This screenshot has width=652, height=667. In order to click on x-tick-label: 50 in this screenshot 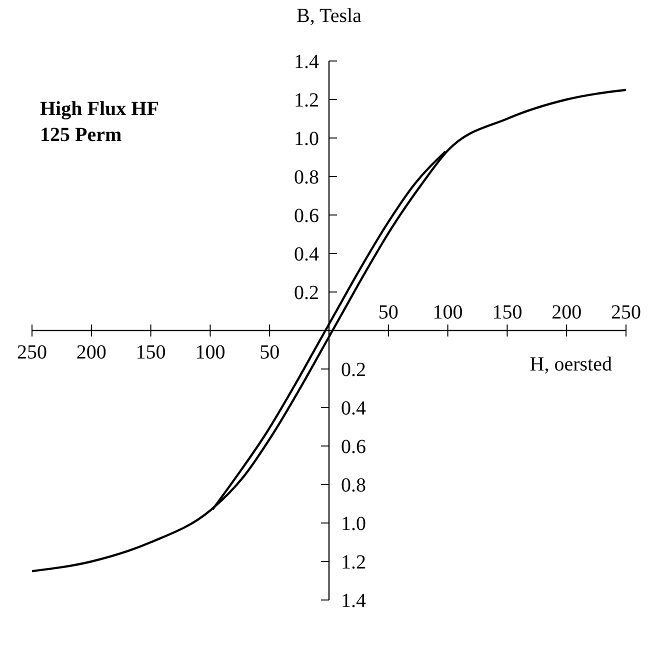, I will do `click(270, 353)`.